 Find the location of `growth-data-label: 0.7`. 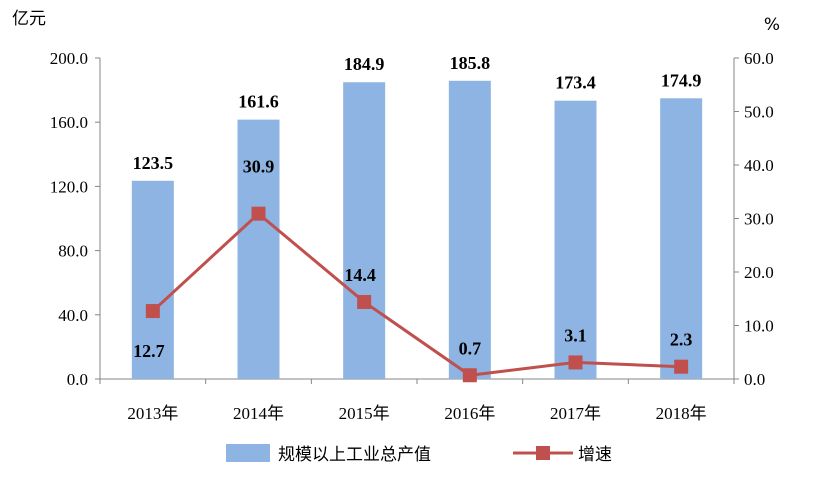

growth-data-label: 0.7 is located at coordinates (470, 348).